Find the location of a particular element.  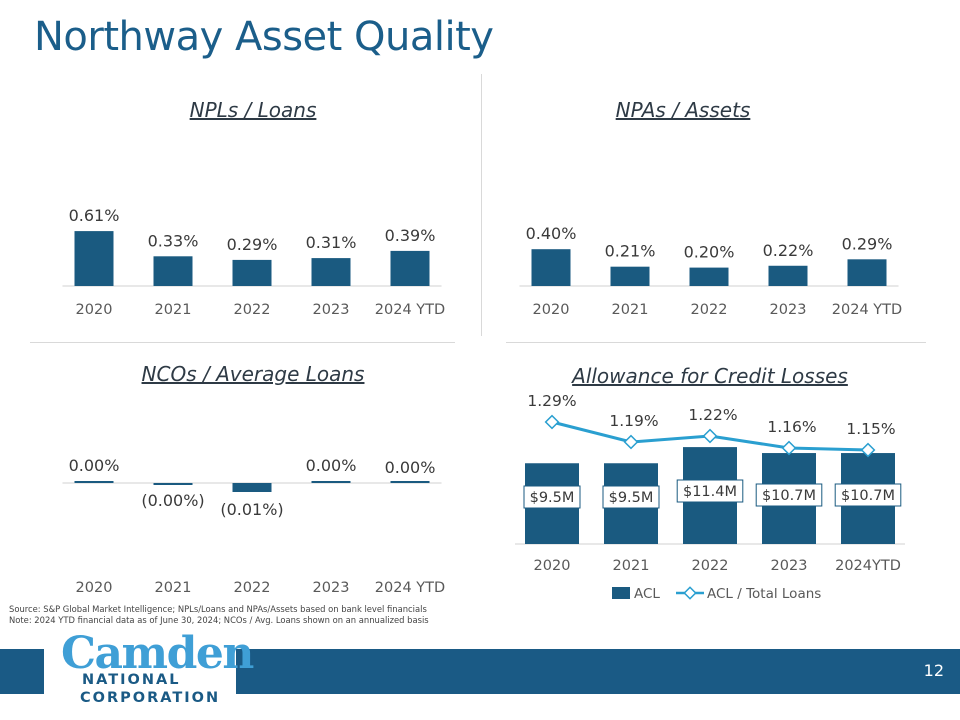

npa-data-label: 0.40% is located at coordinates (551, 233).